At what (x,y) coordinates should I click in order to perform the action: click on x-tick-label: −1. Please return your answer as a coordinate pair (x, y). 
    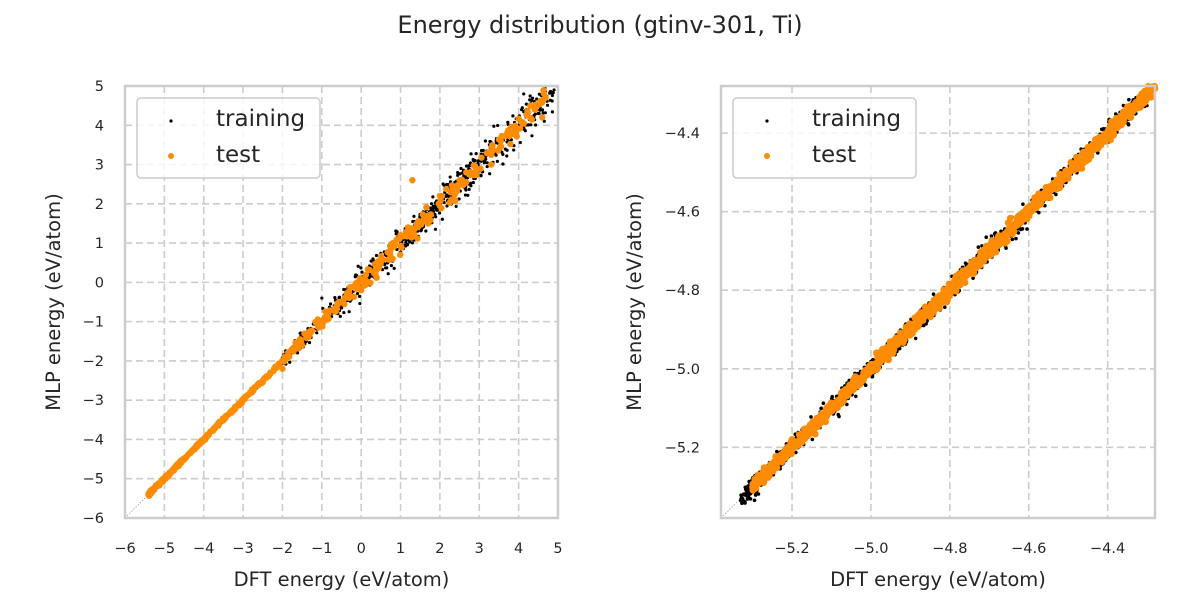
    Looking at the image, I should click on (321, 549).